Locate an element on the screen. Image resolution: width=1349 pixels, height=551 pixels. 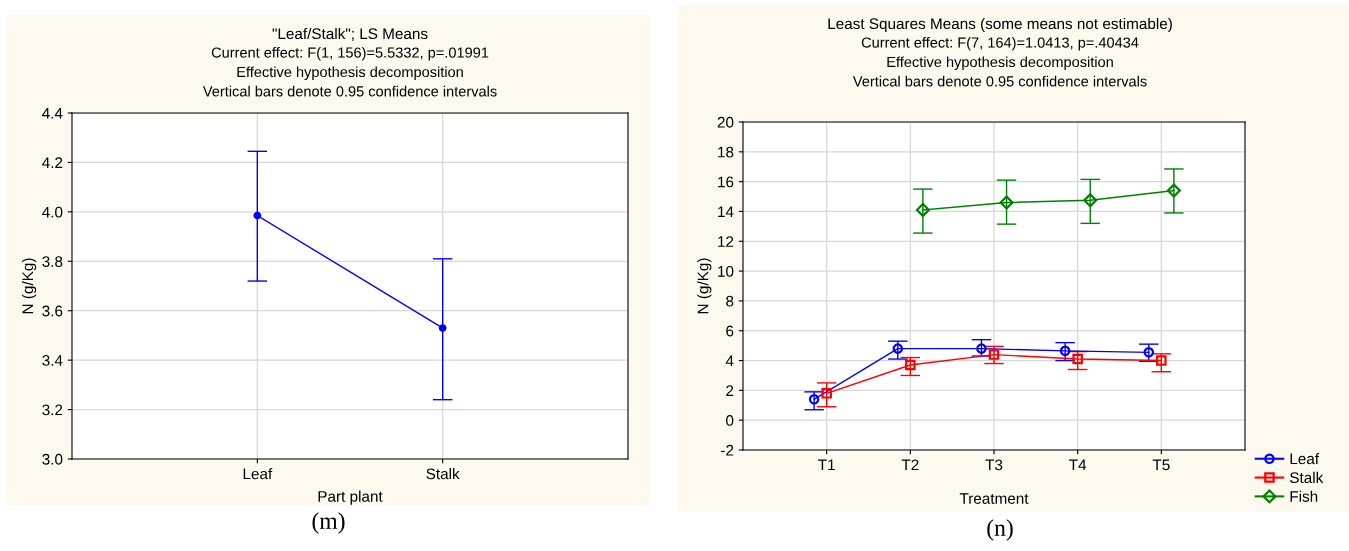
y-tick-label: 4.0 is located at coordinates (52, 212).